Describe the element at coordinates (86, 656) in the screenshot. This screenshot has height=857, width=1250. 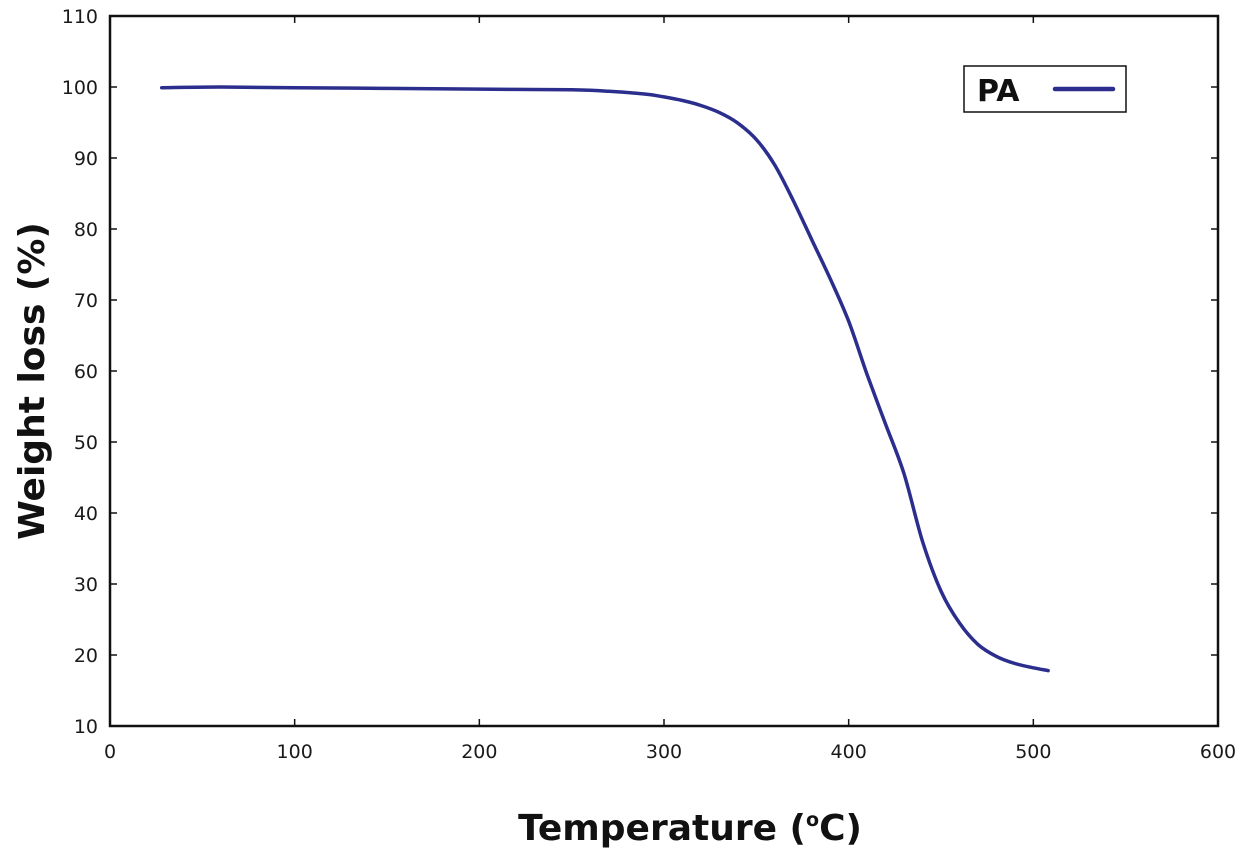
I see `y-tick-label: 20` at that location.